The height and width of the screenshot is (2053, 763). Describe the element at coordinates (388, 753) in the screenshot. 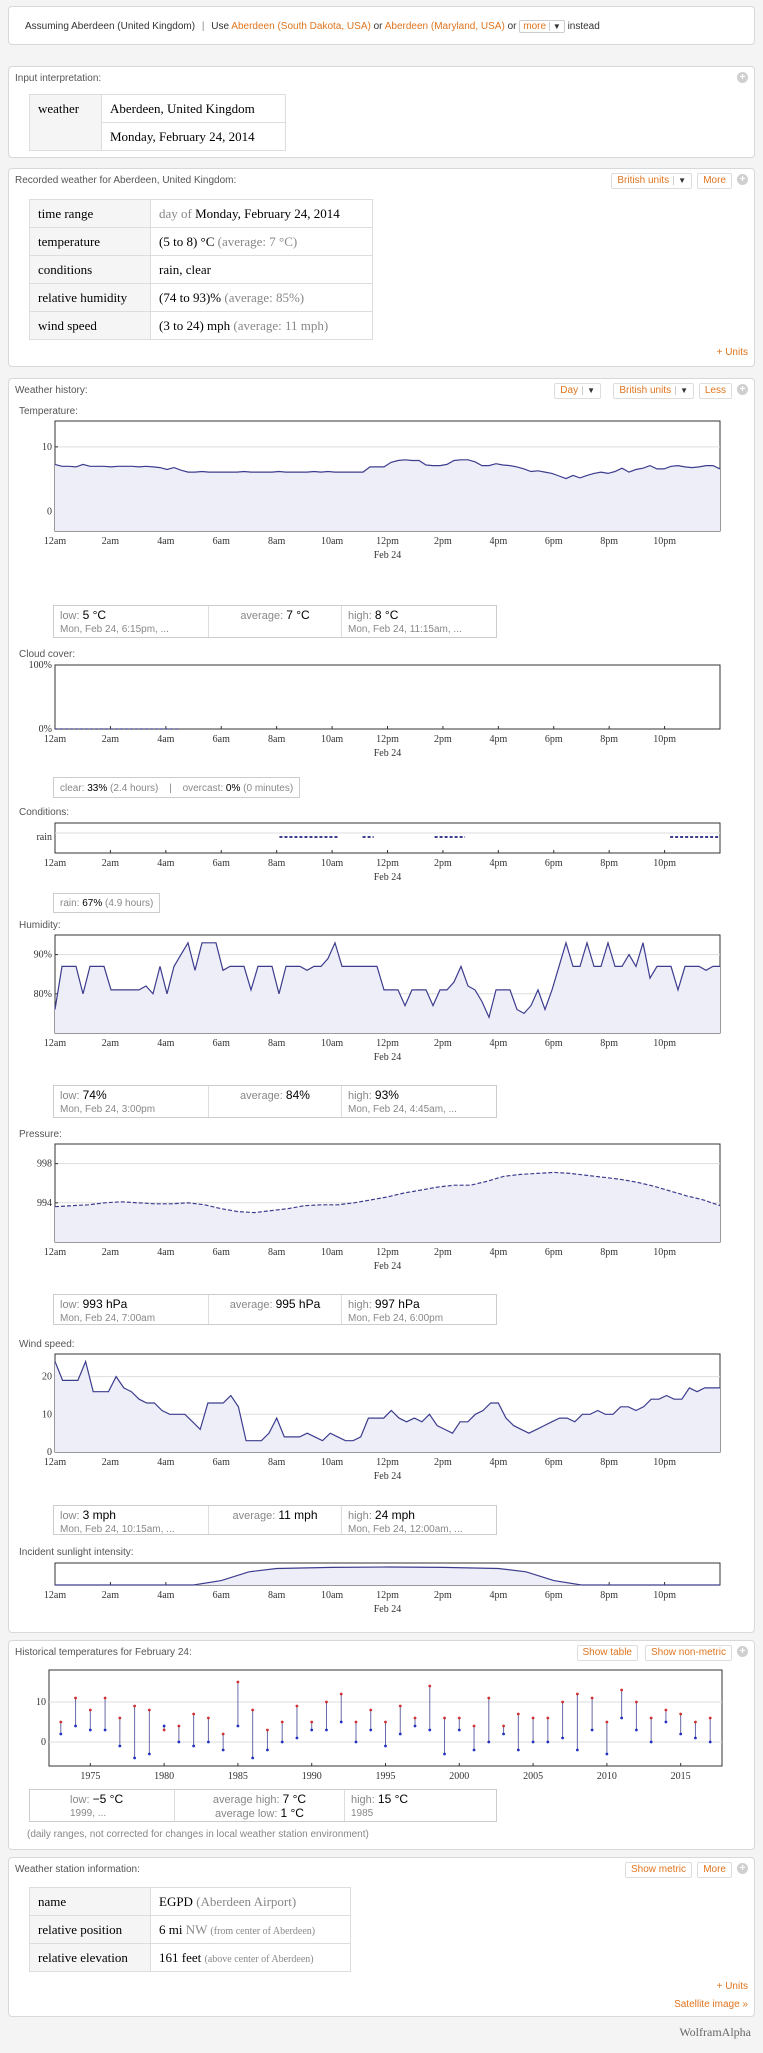

I see `x-axis-date: Feb 24` at that location.